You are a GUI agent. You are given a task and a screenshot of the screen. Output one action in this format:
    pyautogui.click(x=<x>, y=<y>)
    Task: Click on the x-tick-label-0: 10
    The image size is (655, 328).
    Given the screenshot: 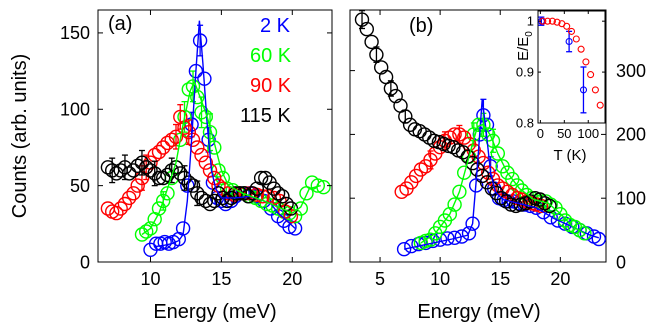 What is the action you would take?
    pyautogui.click(x=150, y=279)
    